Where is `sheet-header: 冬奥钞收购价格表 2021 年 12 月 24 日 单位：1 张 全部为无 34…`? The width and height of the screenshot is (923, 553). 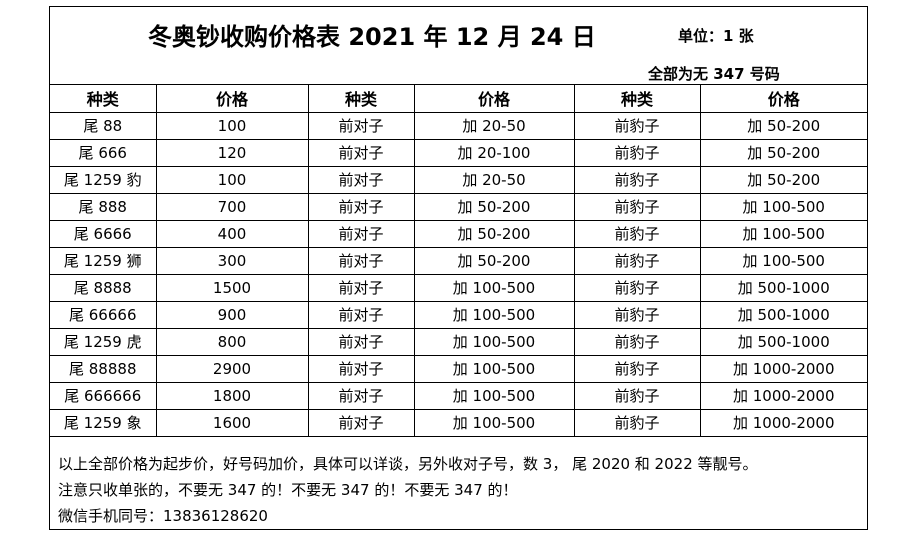 sheet-header: 冬奥钞收购价格表 2021 年 12 月 24 日 单位：1 张 全部为无 34… is located at coordinates (458, 46).